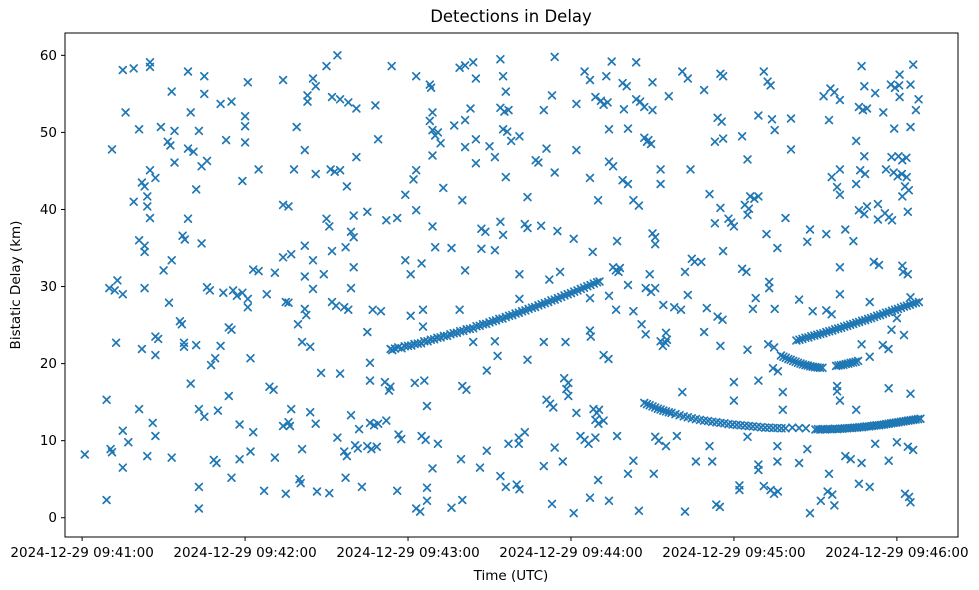 Image resolution: width=979 pixels, height=590 pixels. Describe the element at coordinates (52, 518) in the screenshot. I see `y-tick-label: 0` at that location.